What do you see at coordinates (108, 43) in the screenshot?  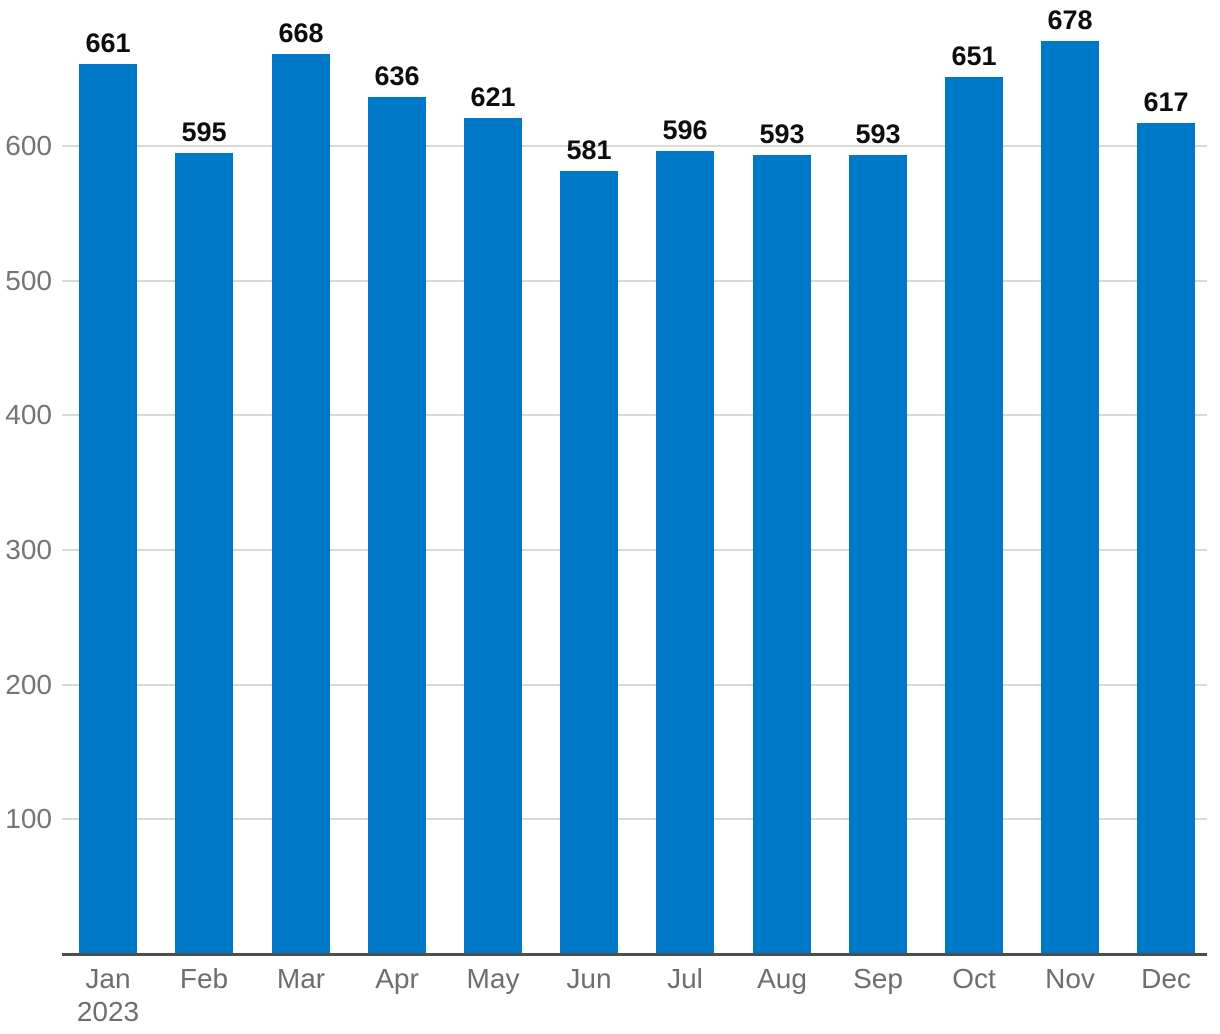 I see `value-label-jan: 661` at bounding box center [108, 43].